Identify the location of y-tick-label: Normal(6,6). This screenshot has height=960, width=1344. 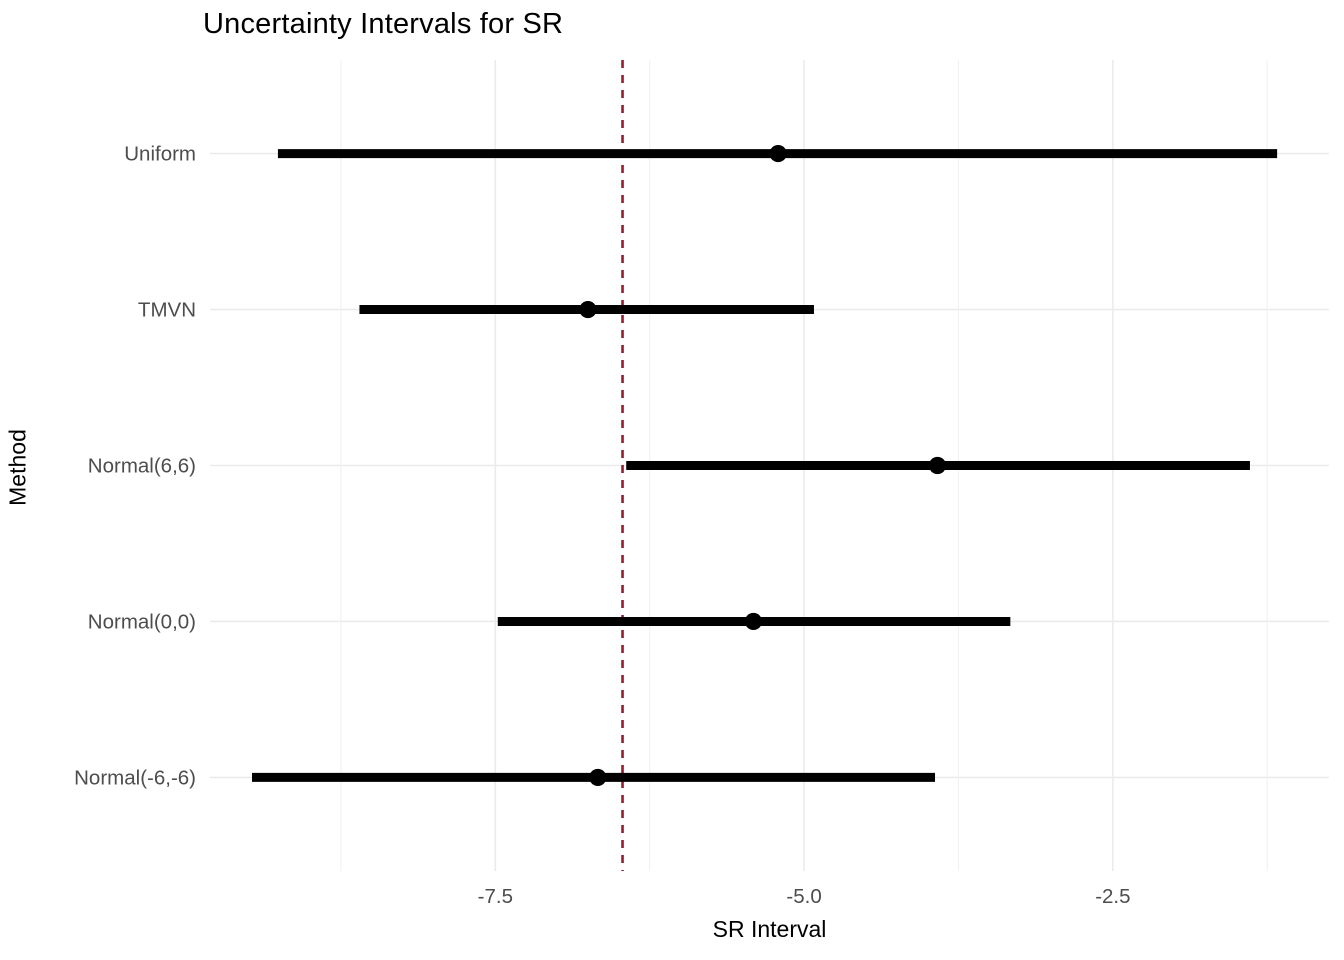
(142, 466).